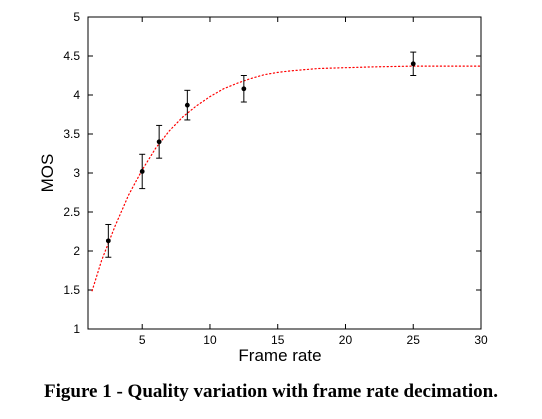  I want to click on y-tick-label: 3, so click(76, 173).